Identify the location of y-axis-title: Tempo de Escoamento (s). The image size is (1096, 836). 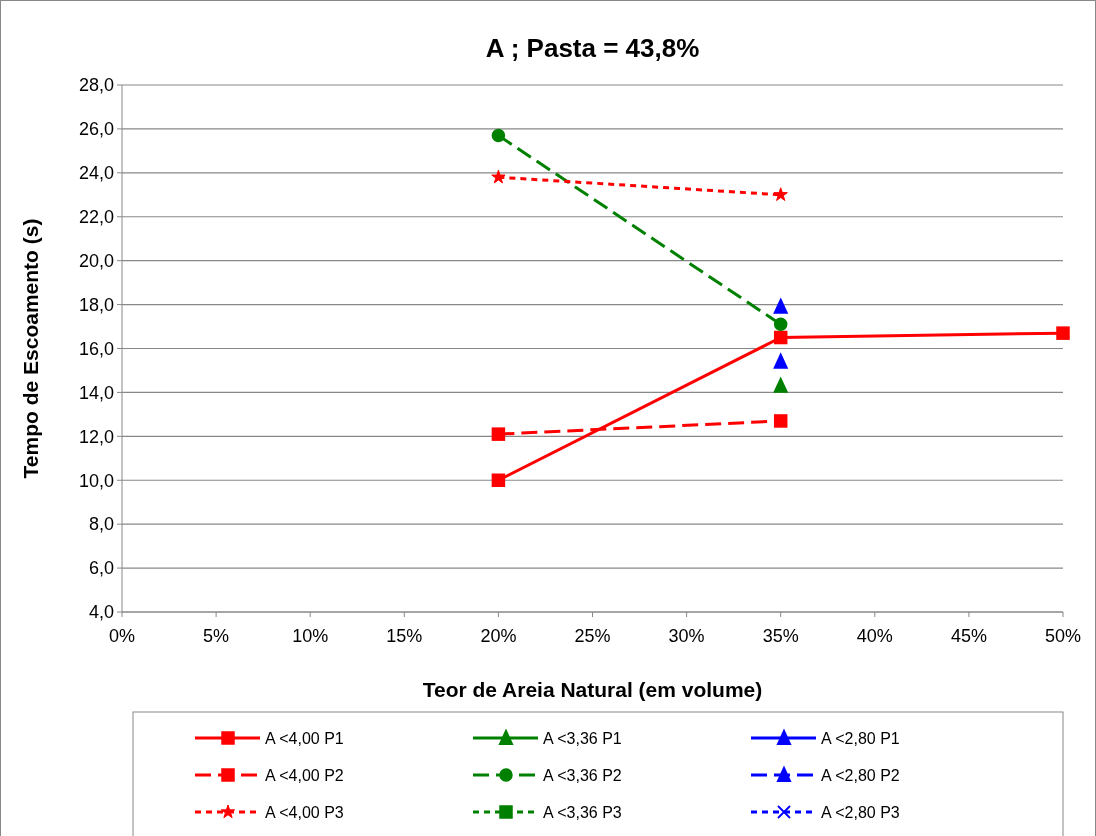
(30, 348).